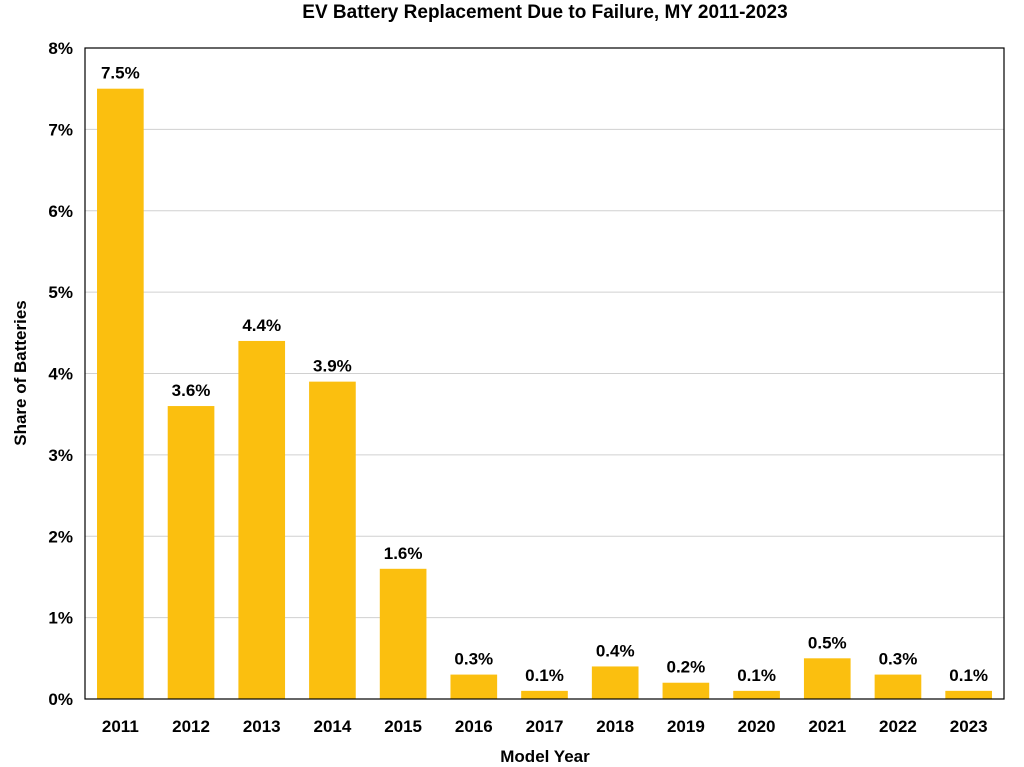  I want to click on data-label: 1.6%, so click(403, 553).